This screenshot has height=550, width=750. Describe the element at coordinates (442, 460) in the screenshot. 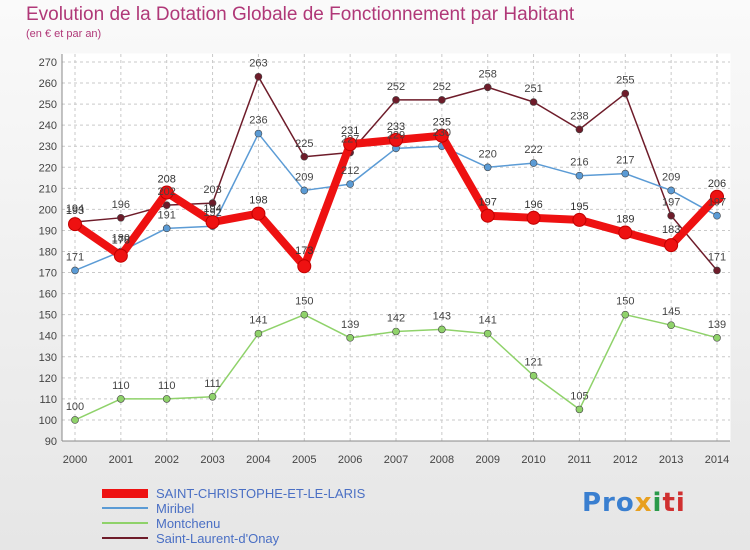

I see `x-tick-label: 2008` at that location.